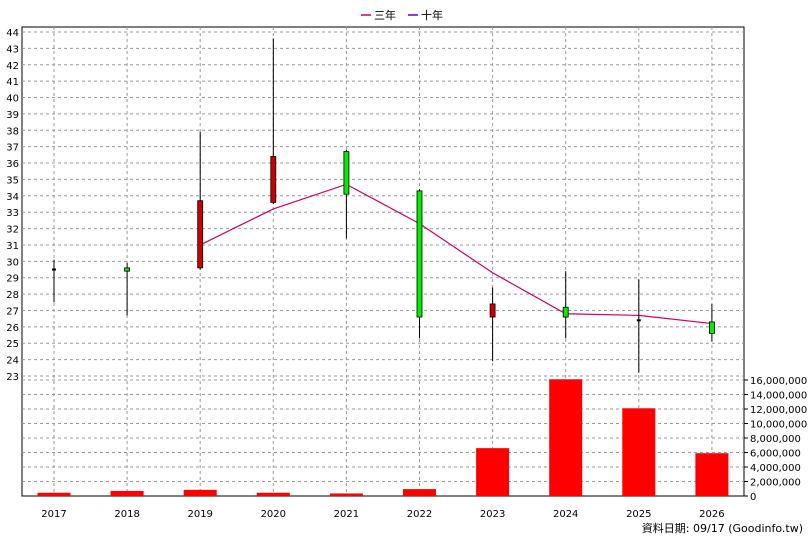  I want to click on price-tick-label: 28, so click(12, 295).